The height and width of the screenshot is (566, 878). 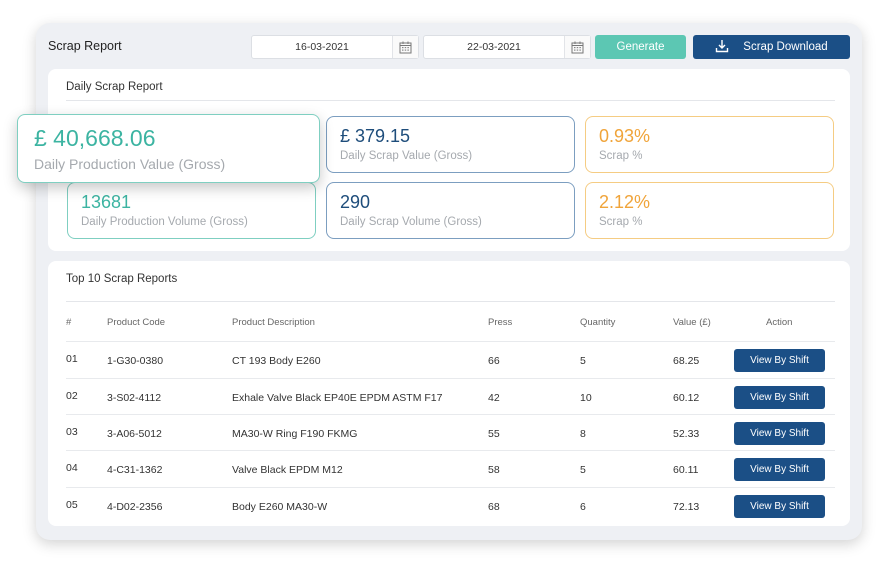 I want to click on quantity: 8, so click(x=583, y=434).